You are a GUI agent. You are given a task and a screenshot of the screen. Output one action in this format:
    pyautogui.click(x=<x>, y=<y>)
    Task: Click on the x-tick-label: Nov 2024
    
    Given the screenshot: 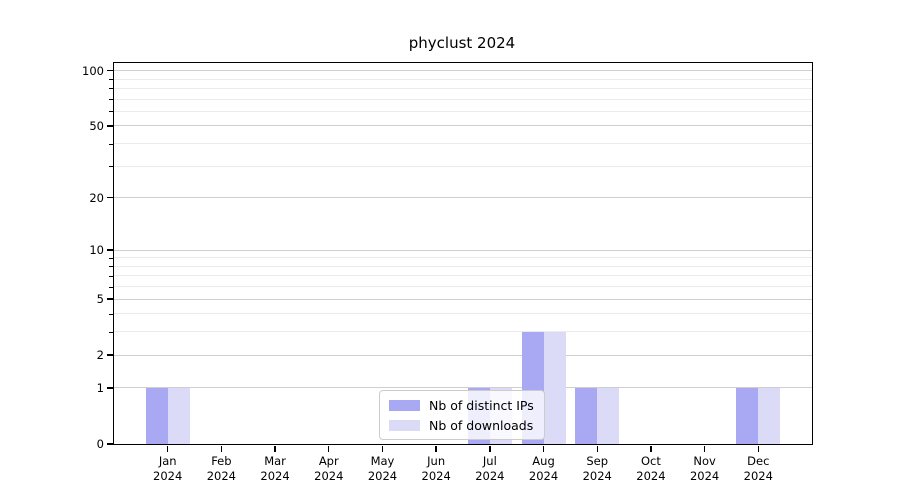 What is the action you would take?
    pyautogui.click(x=704, y=468)
    